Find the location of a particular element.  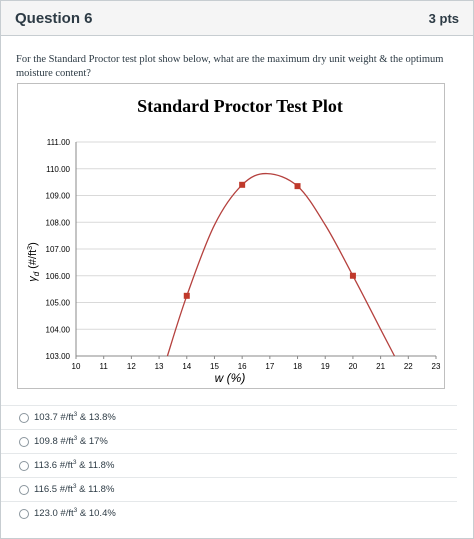

answer-option-3: 113.6 #/ft3 & 11.8% is located at coordinates (229, 465).